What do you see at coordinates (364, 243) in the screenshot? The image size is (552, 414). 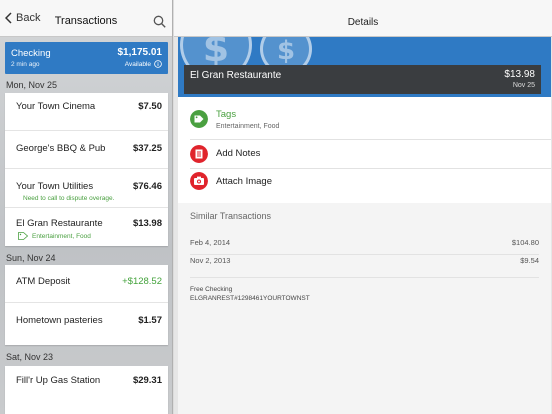 I see `similar-row: Feb 4, 2014 $104.80` at bounding box center [364, 243].